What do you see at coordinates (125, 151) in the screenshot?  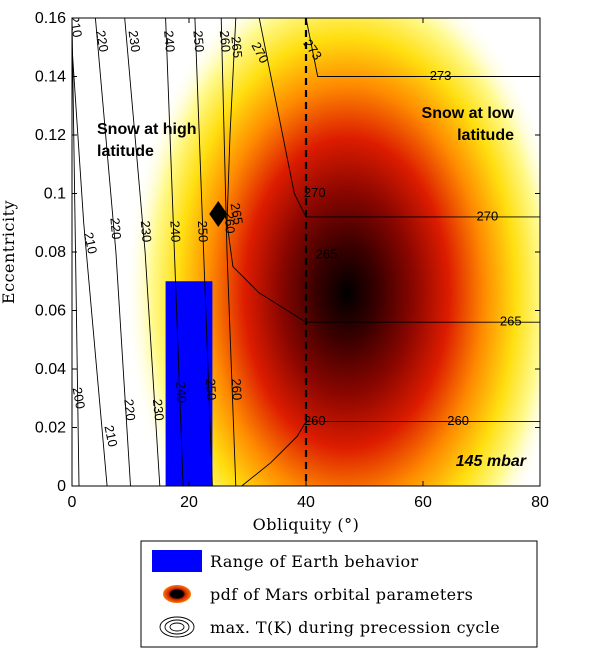 I see `annotation-snow-high: latitude` at bounding box center [125, 151].